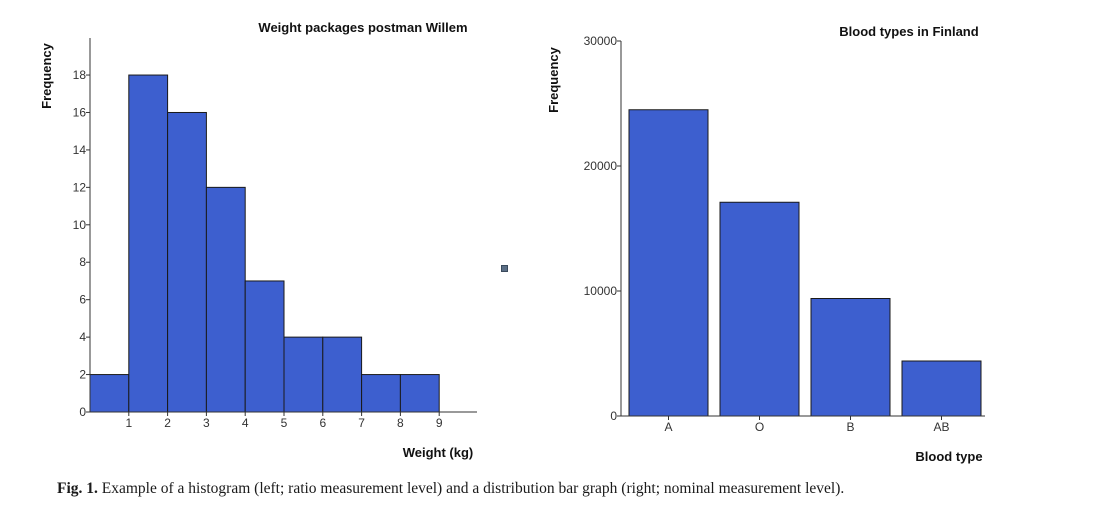 The image size is (1093, 506). Describe the element at coordinates (908, 31) in the screenshot. I see `blood-type-title: Blood types in Finland` at that location.